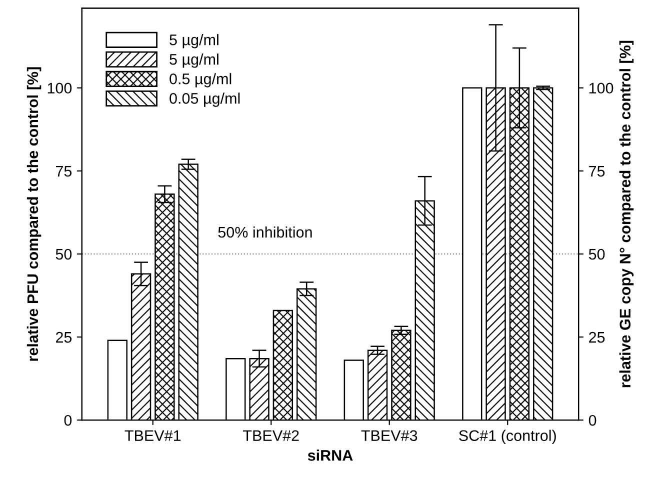 This screenshot has height=479, width=645. I want to click on y-tick-label: 0, so click(68, 420).